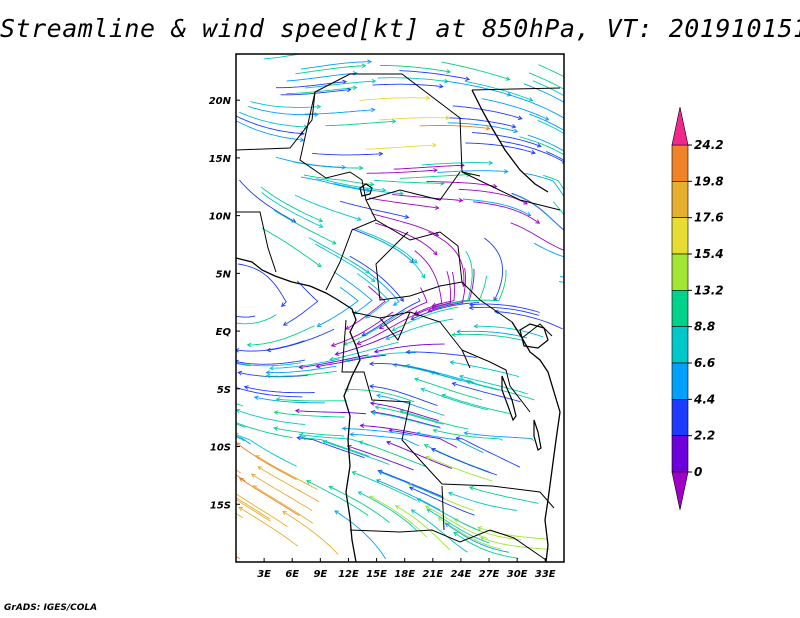 The width and height of the screenshot is (800, 618). Describe the element at coordinates (680, 491) in the screenshot. I see `colorbar-bottom-arrow` at that location.